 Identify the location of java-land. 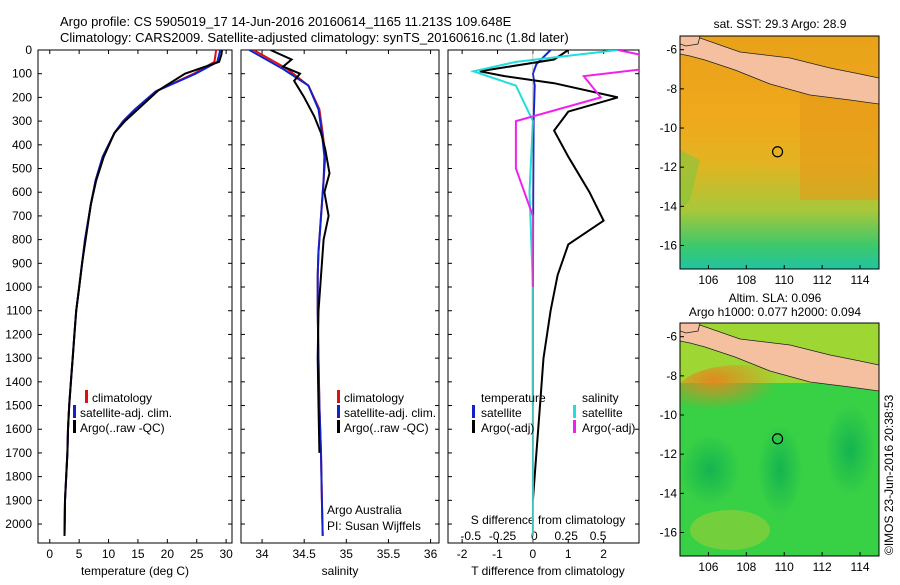
(779, 71).